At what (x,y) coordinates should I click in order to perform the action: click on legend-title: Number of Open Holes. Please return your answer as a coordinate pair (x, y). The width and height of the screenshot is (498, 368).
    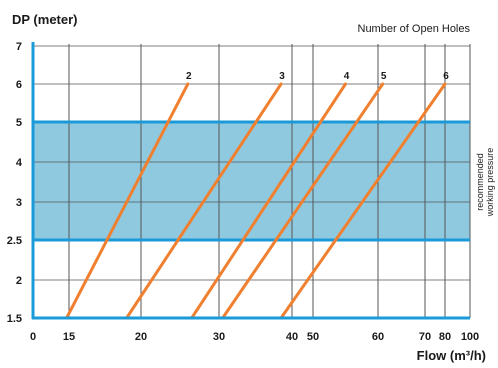
    Looking at the image, I should click on (414, 29).